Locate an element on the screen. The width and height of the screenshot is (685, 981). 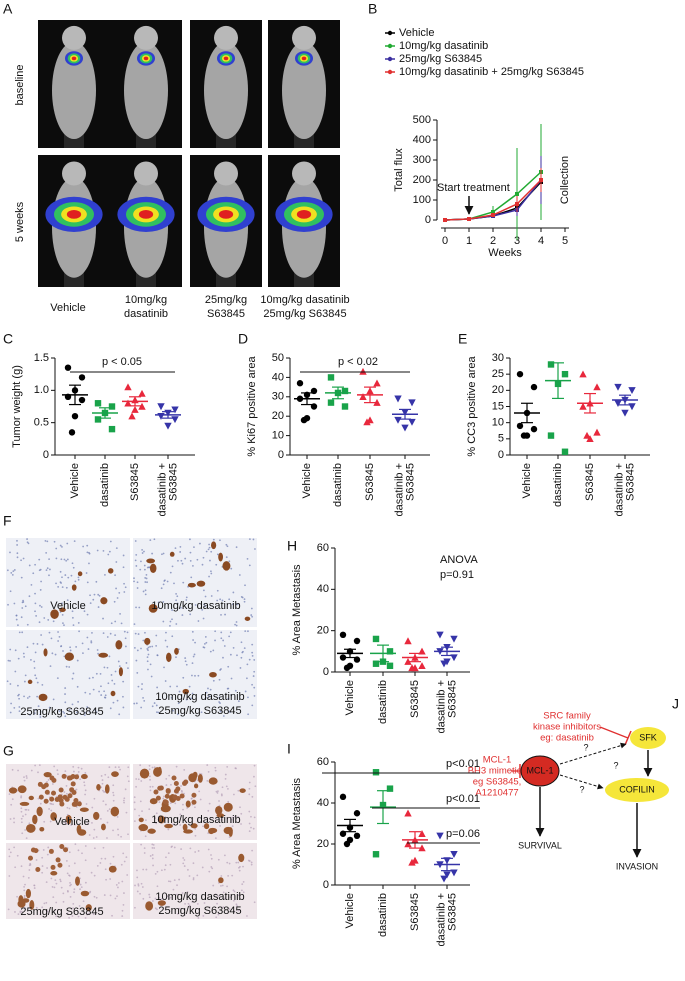
node-label: COFILIN is located at coordinates (637, 789).